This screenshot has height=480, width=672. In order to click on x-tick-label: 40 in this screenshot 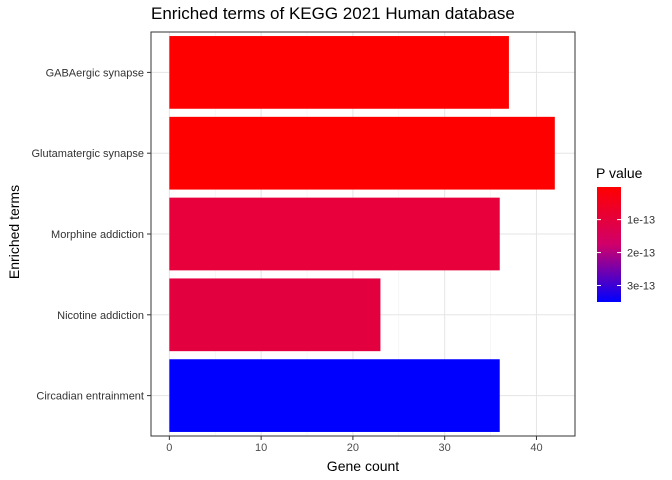, I will do `click(536, 448)`.